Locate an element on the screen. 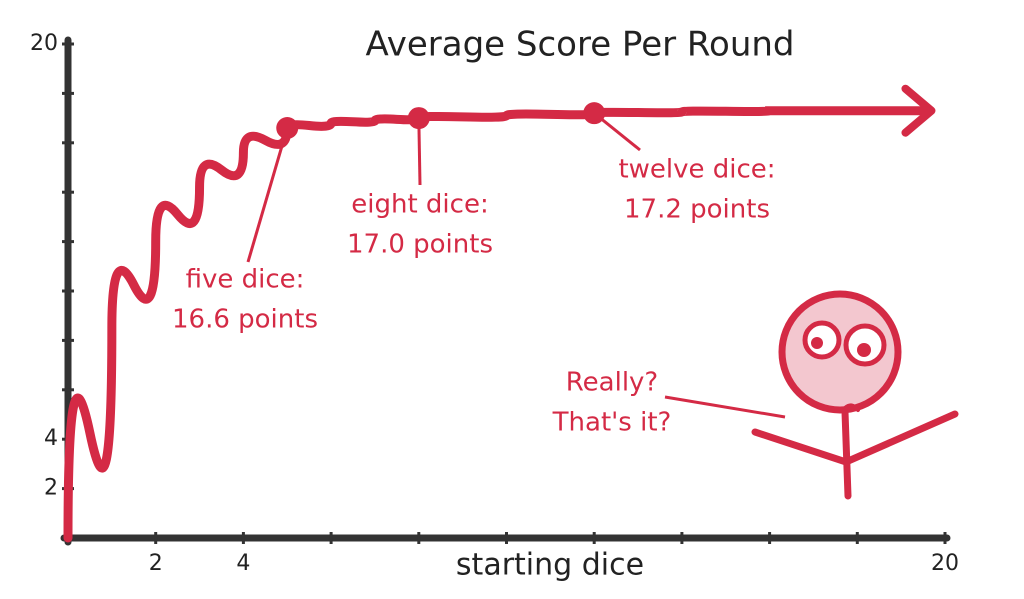 Image resolution: width=1024 pixels, height=599 pixels. annotation-text: twelve dice: is located at coordinates (696, 170).